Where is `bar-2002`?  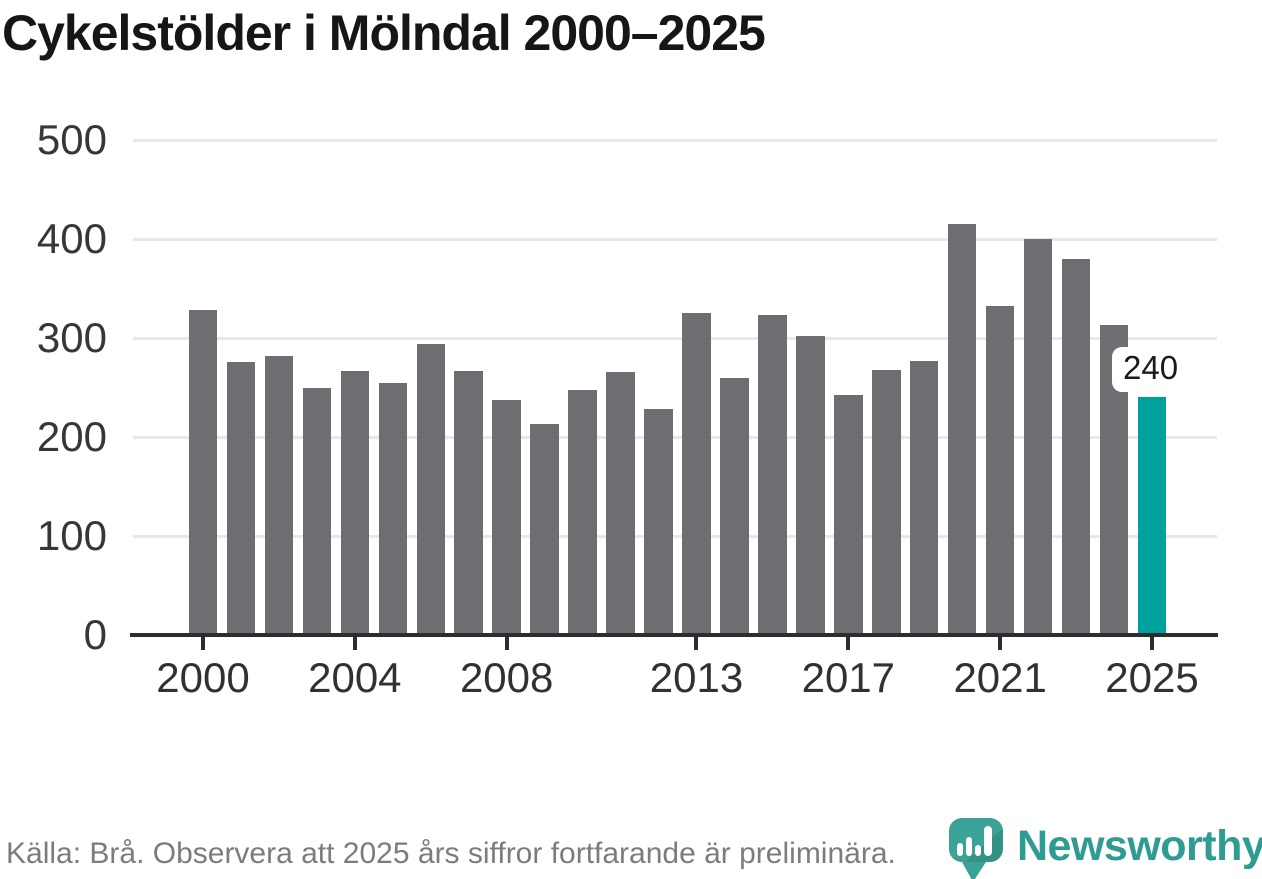 bar-2002 is located at coordinates (279, 495).